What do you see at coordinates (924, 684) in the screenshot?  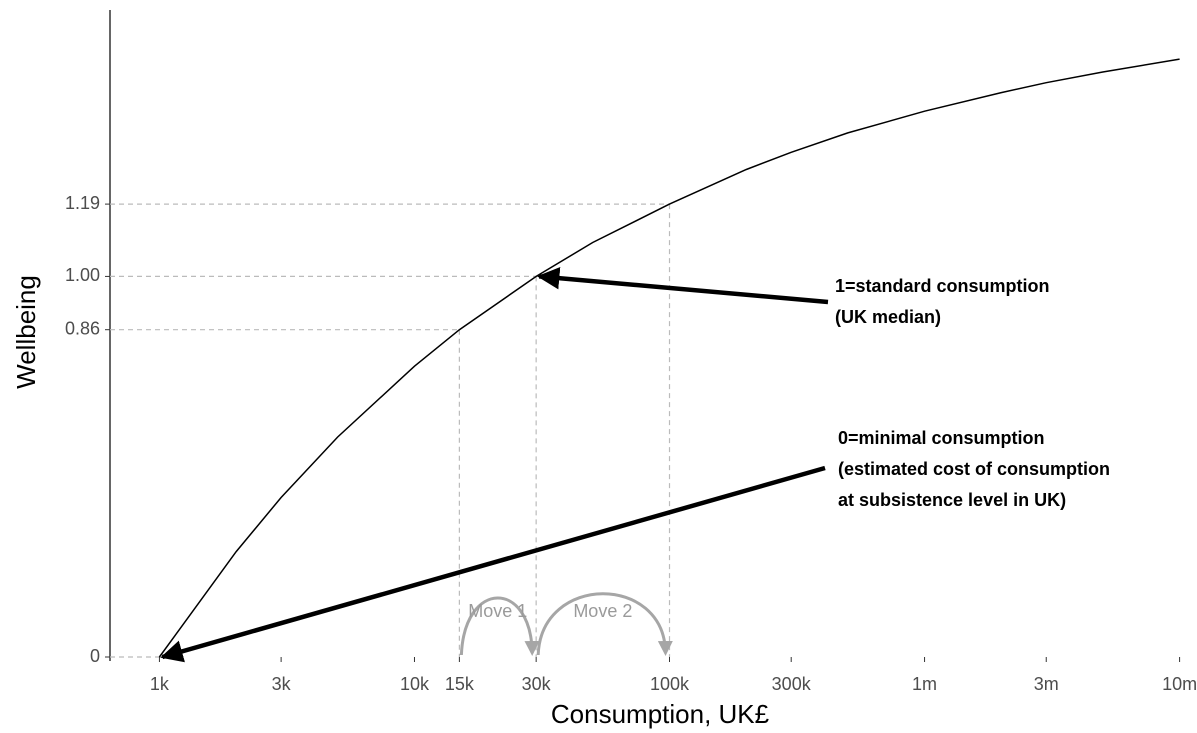 I see `x-tick-label: 1m` at bounding box center [924, 684].